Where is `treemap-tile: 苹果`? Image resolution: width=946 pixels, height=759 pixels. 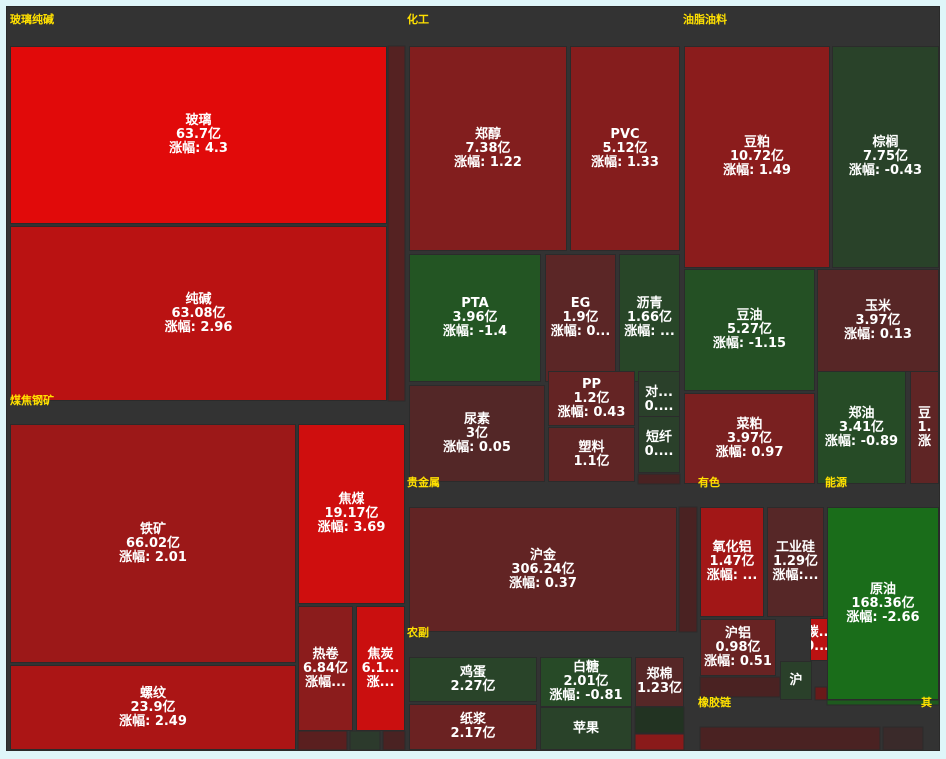 treemap-tile: 苹果 is located at coordinates (586, 728).